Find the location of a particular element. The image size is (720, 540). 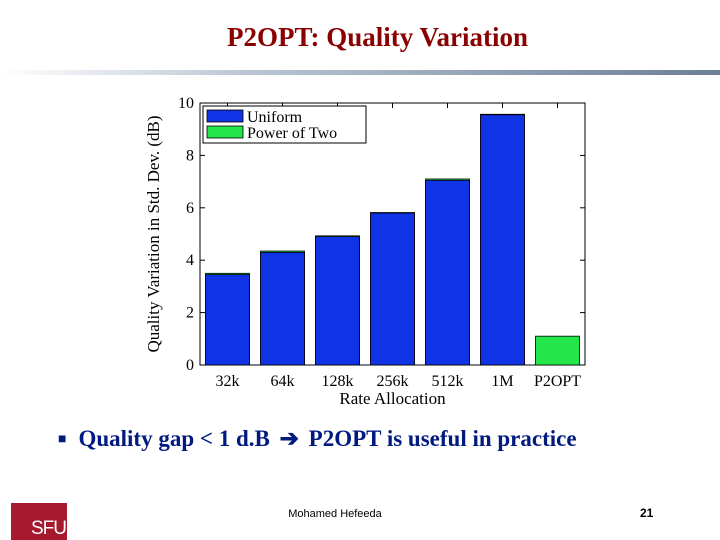

y-tick-label: 2 is located at coordinates (190, 313).